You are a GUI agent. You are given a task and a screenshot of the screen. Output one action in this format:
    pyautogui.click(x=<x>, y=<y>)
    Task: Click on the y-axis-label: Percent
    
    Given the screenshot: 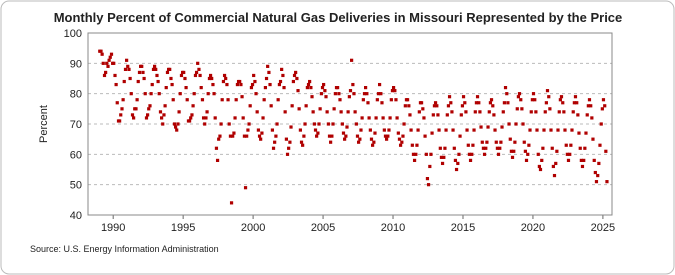 What is the action you would take?
    pyautogui.click(x=44, y=124)
    